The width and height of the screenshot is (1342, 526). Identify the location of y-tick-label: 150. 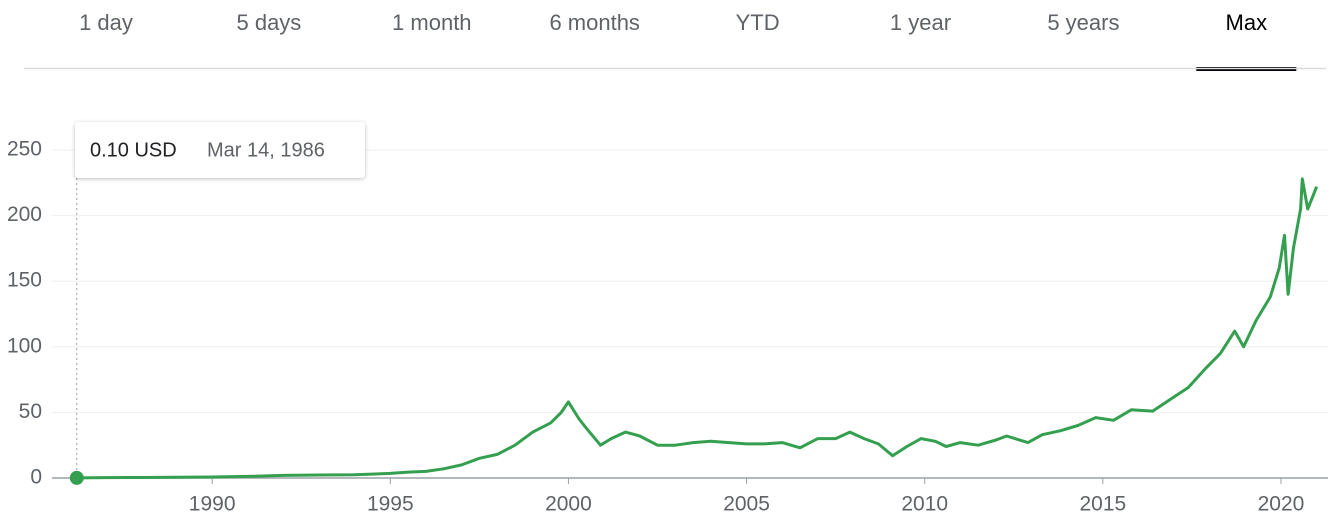
(24, 280).